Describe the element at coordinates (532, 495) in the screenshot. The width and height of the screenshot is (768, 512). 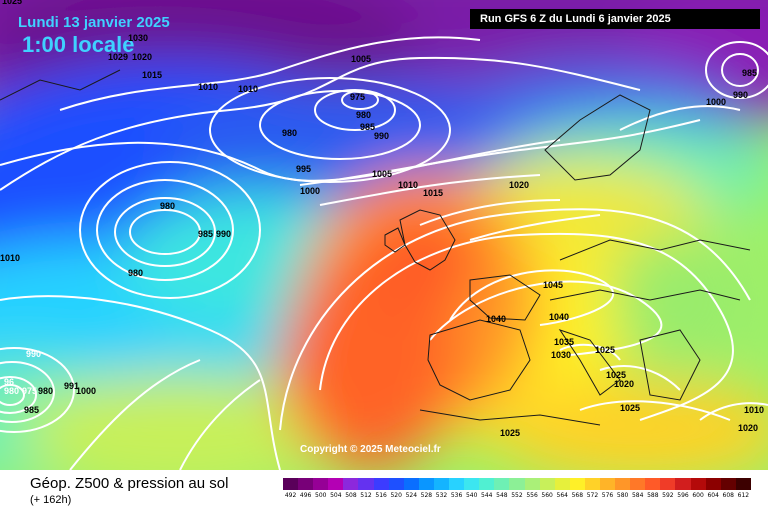
I see `scale-label: 556` at that location.